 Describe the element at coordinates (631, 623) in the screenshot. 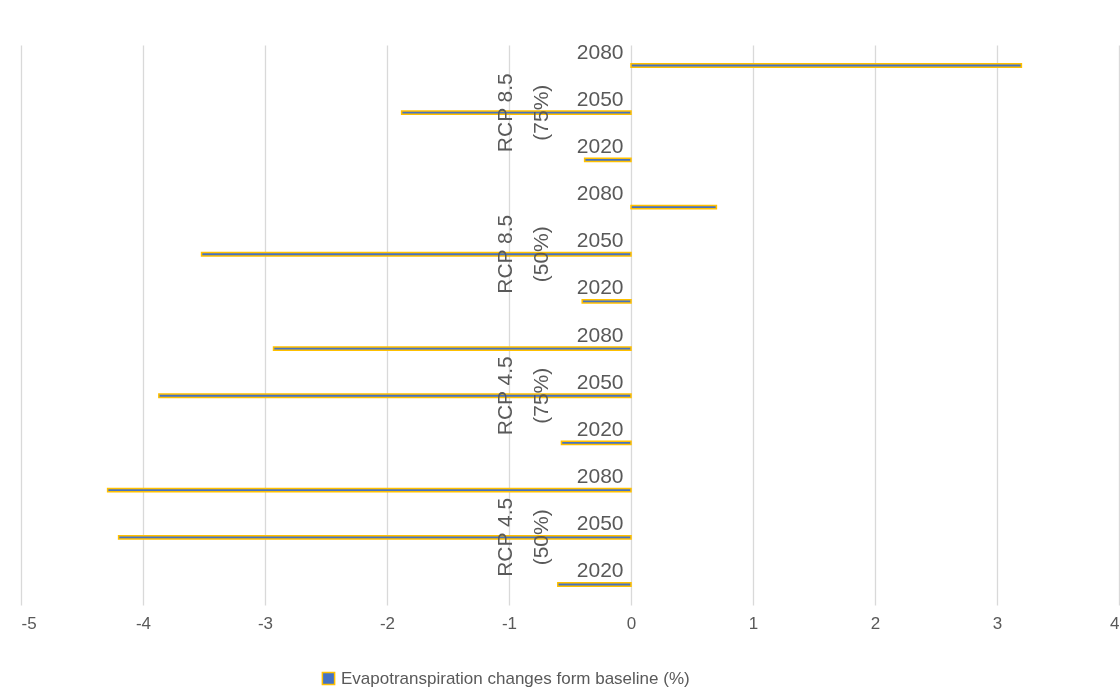

I see `x-tick-label: 0` at that location.